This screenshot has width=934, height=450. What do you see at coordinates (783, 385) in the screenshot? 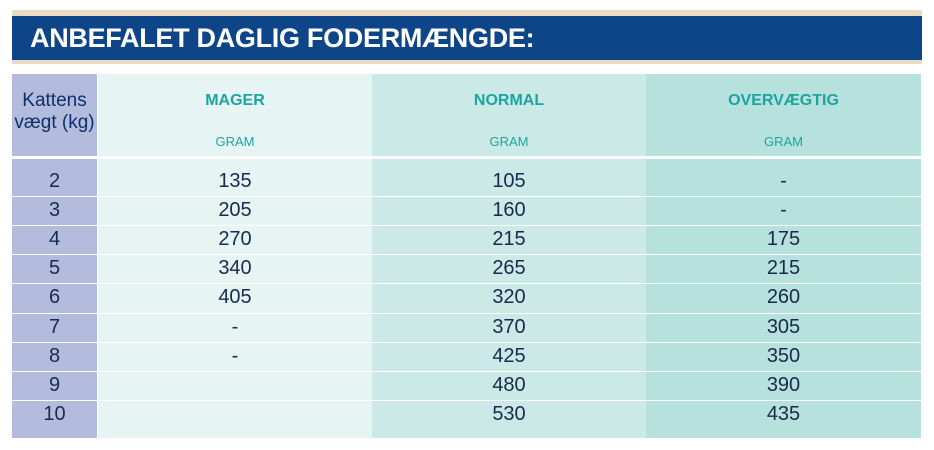
I see `overvaegtig-cell: 390` at bounding box center [783, 385].